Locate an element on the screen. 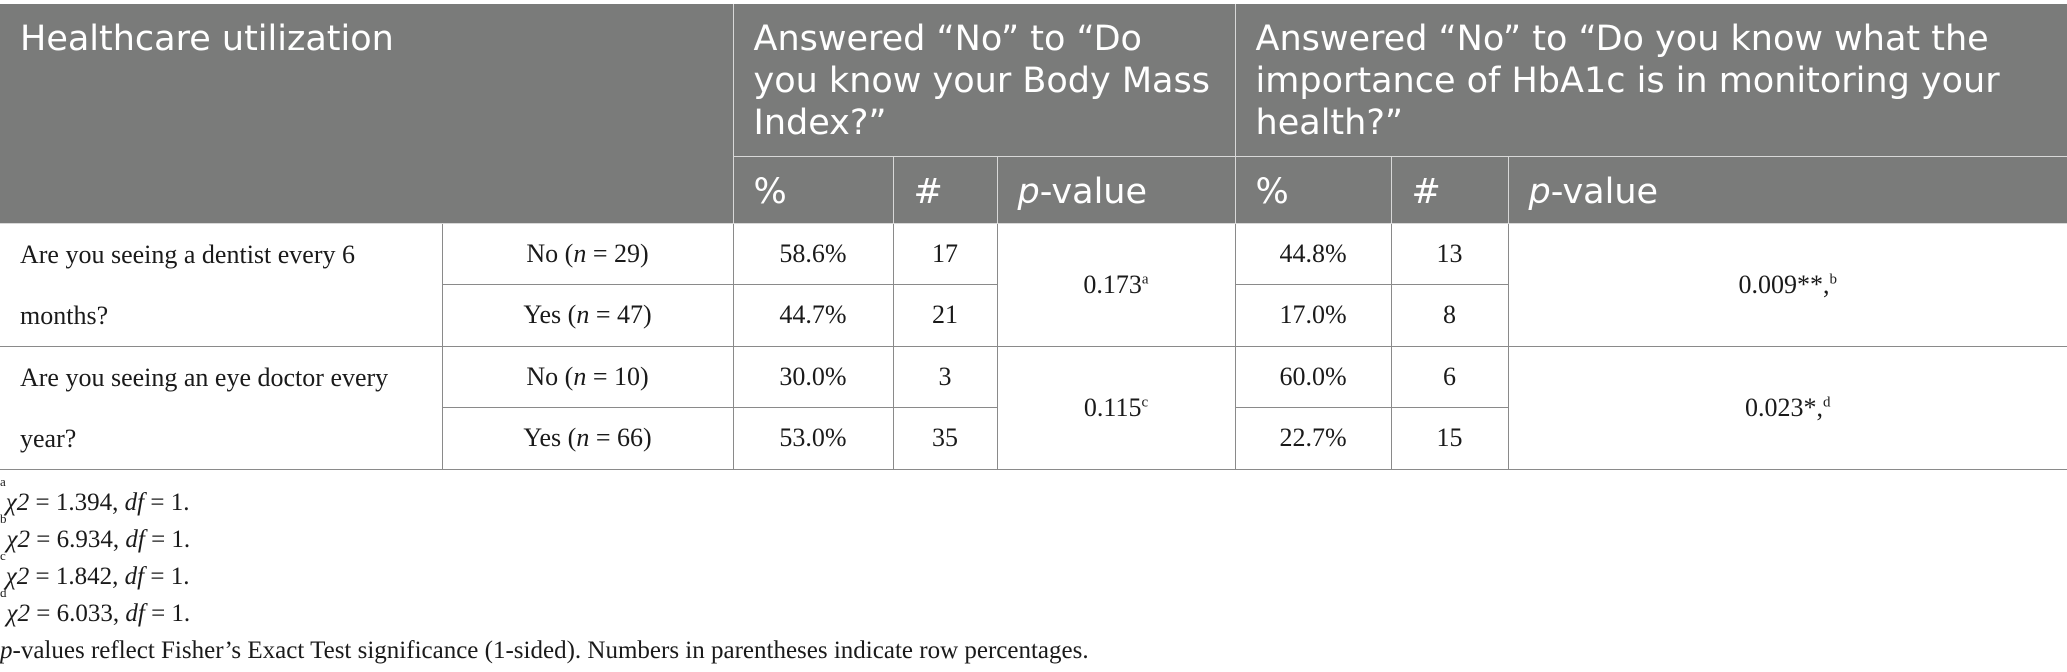  header-blank is located at coordinates (367, 190).